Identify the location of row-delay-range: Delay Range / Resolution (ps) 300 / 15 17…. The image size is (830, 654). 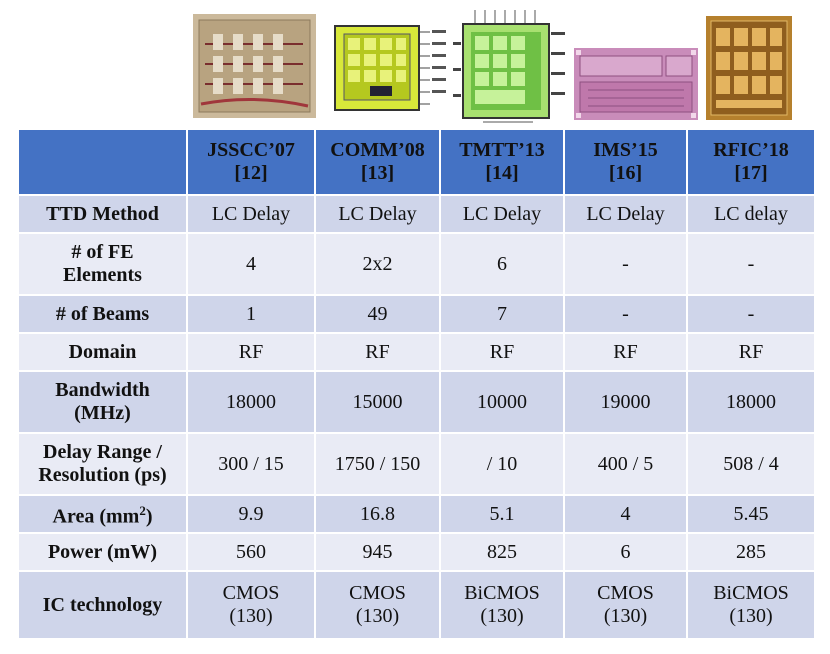
(416, 464).